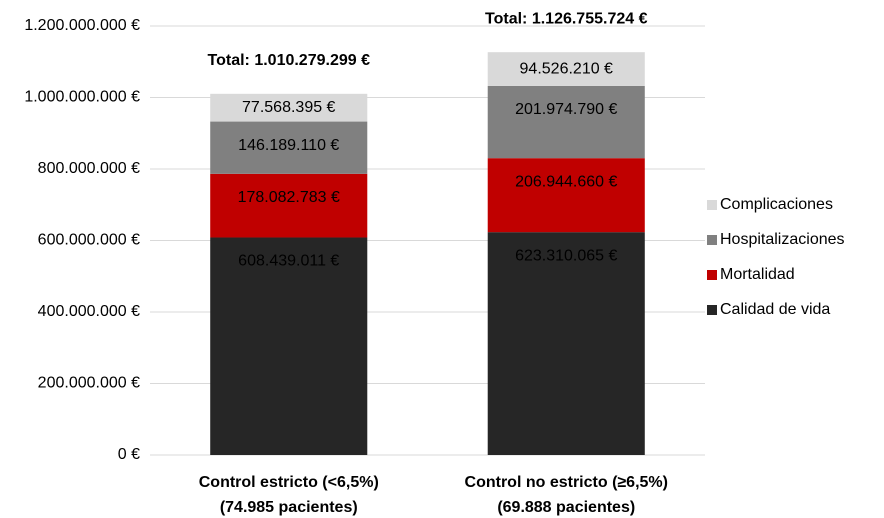 This screenshot has width=884, height=518. Describe the element at coordinates (289, 482) in the screenshot. I see `x-tick-label: Control estricto (<6,5%)` at that location.